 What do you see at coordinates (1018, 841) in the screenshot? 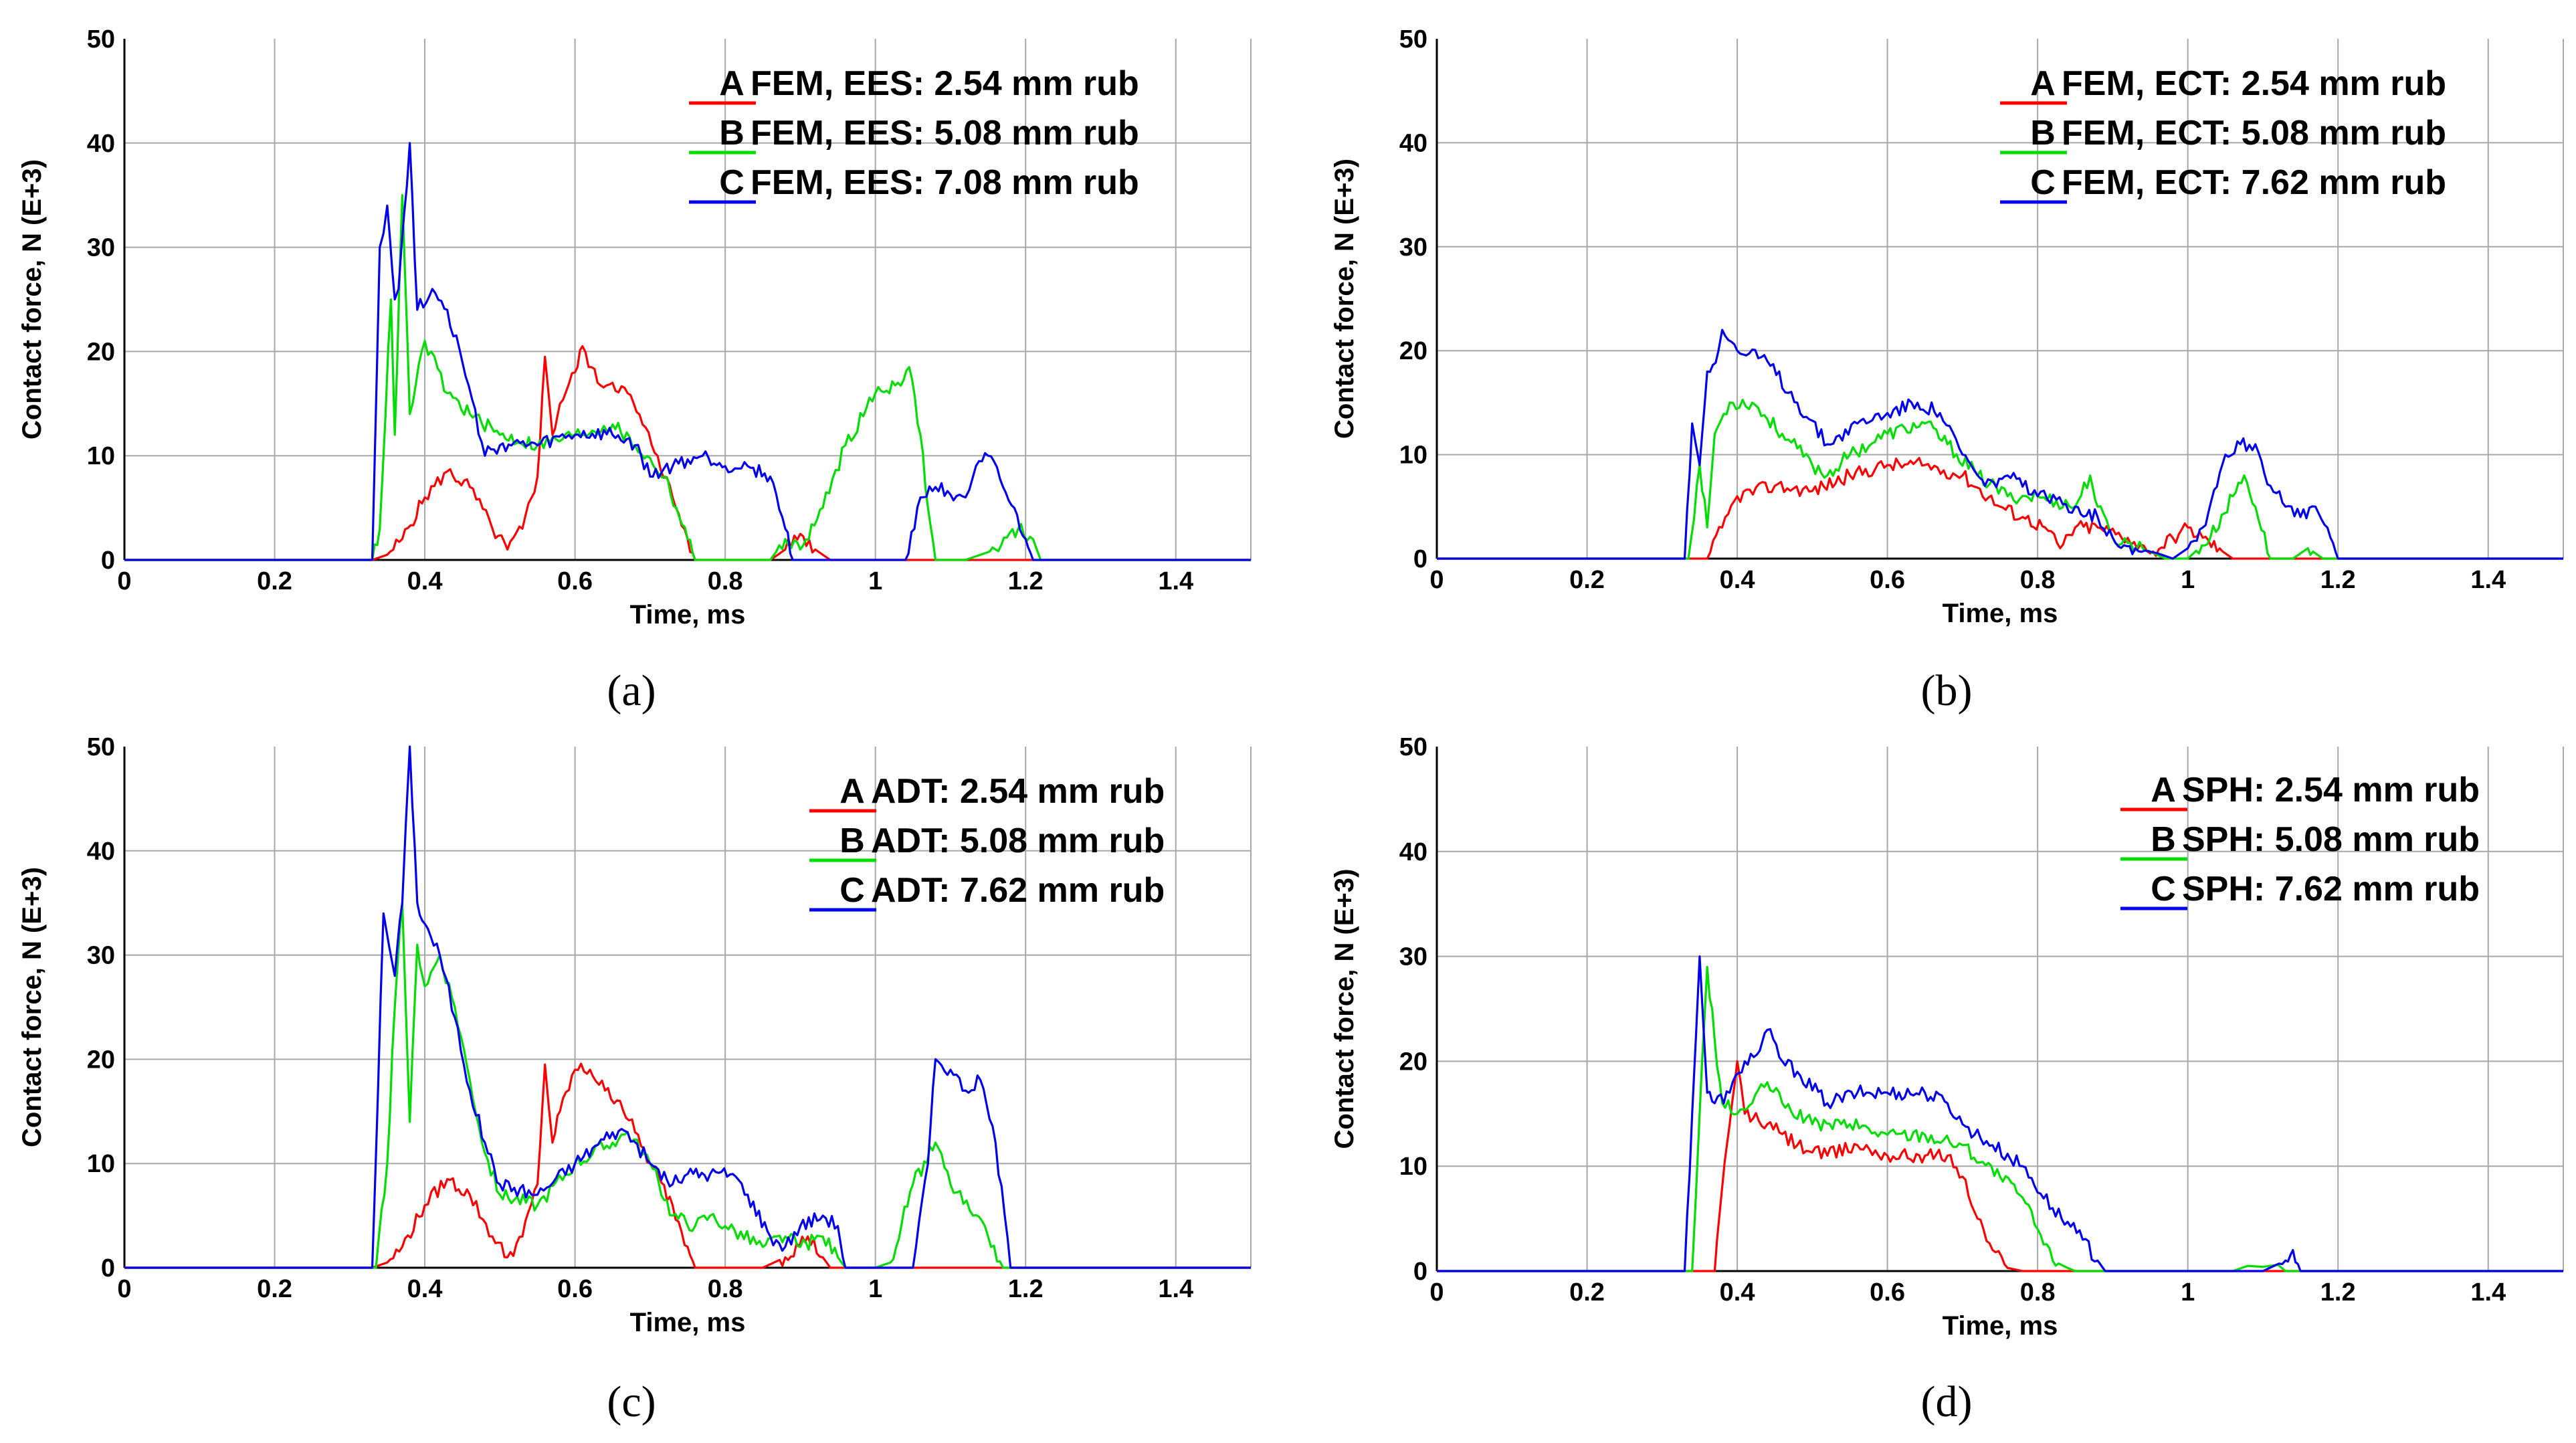
I see `legend-label-b: ADT: 5.08 mm rub` at bounding box center [1018, 841].